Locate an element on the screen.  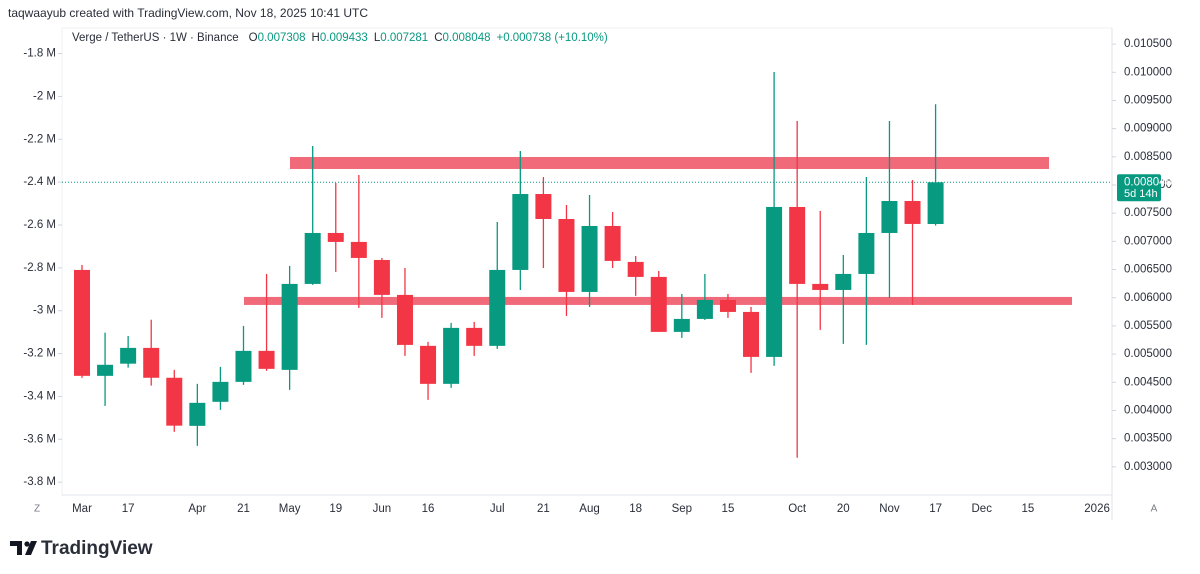
legend-value: 0.008048 is located at coordinates (467, 38).